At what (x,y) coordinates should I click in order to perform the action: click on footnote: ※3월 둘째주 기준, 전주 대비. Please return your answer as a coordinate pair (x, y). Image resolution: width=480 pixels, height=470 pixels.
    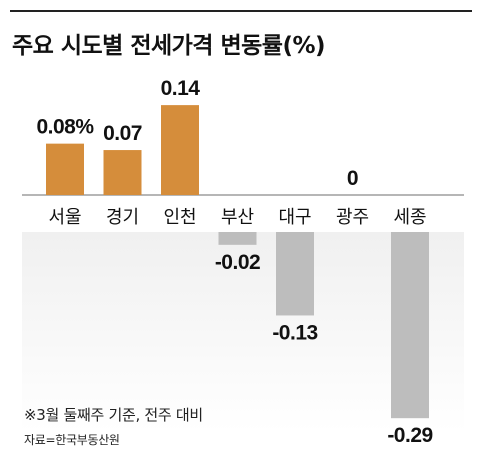
    Looking at the image, I should click on (113, 415).